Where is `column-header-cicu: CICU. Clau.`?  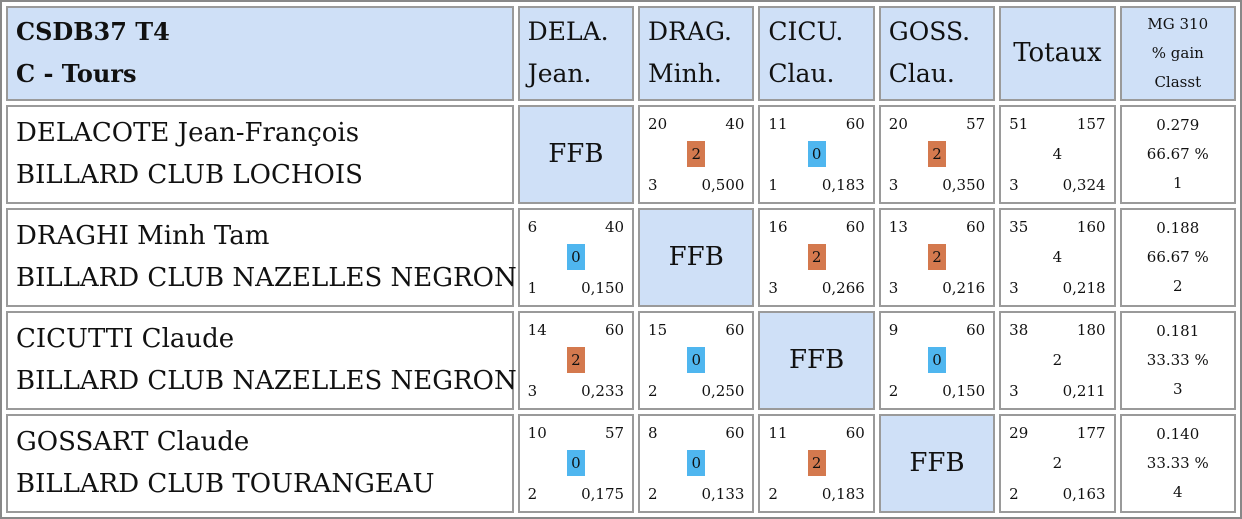 column-header-cicu: CICU. Clau. is located at coordinates (816, 53).